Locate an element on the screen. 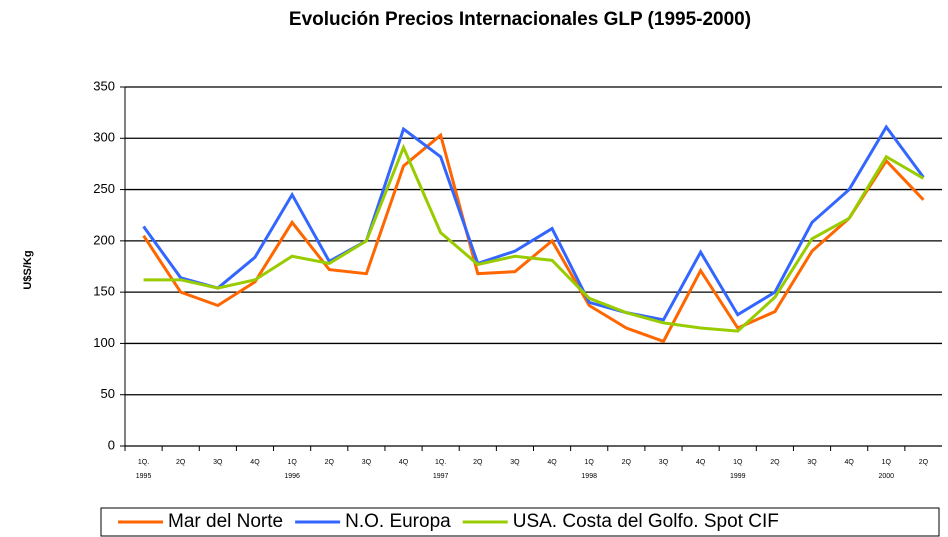 The width and height of the screenshot is (948, 537). y-tick-label: 150 is located at coordinates (104, 291).